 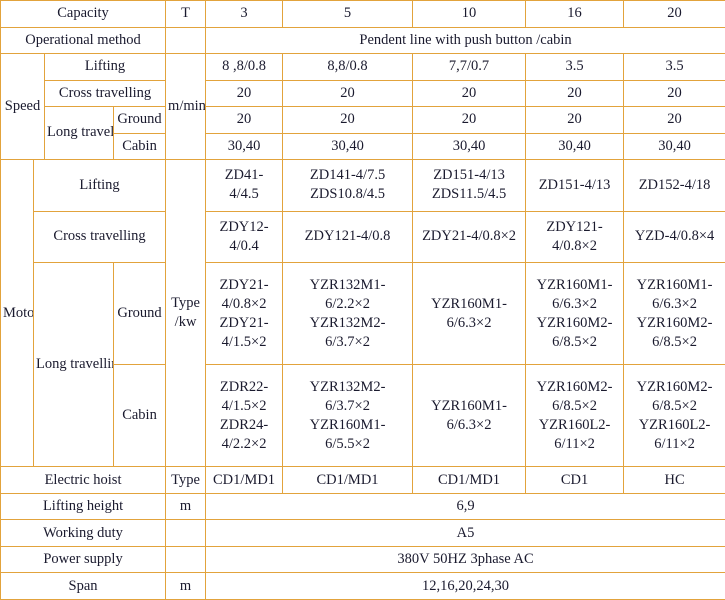 I want to click on speed-lifting-col-5: 3.5, so click(x=674, y=67).